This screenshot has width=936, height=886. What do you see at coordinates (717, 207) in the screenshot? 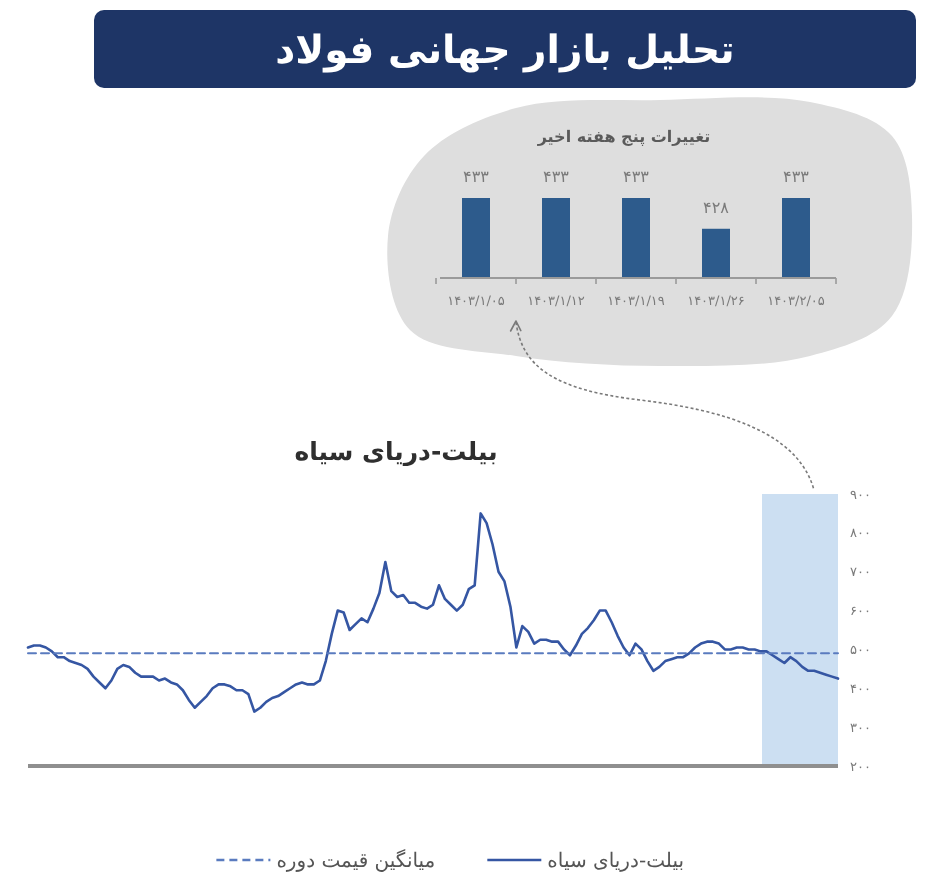
I see `data-label: ۴۲۸` at bounding box center [717, 207].